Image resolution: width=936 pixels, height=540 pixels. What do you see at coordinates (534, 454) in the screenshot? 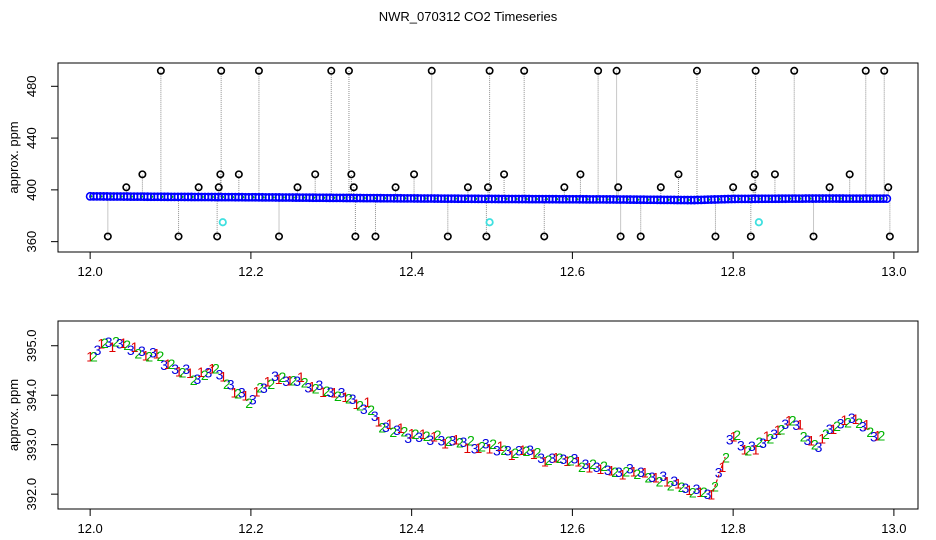
I see `marker-120: 1` at bounding box center [534, 454].